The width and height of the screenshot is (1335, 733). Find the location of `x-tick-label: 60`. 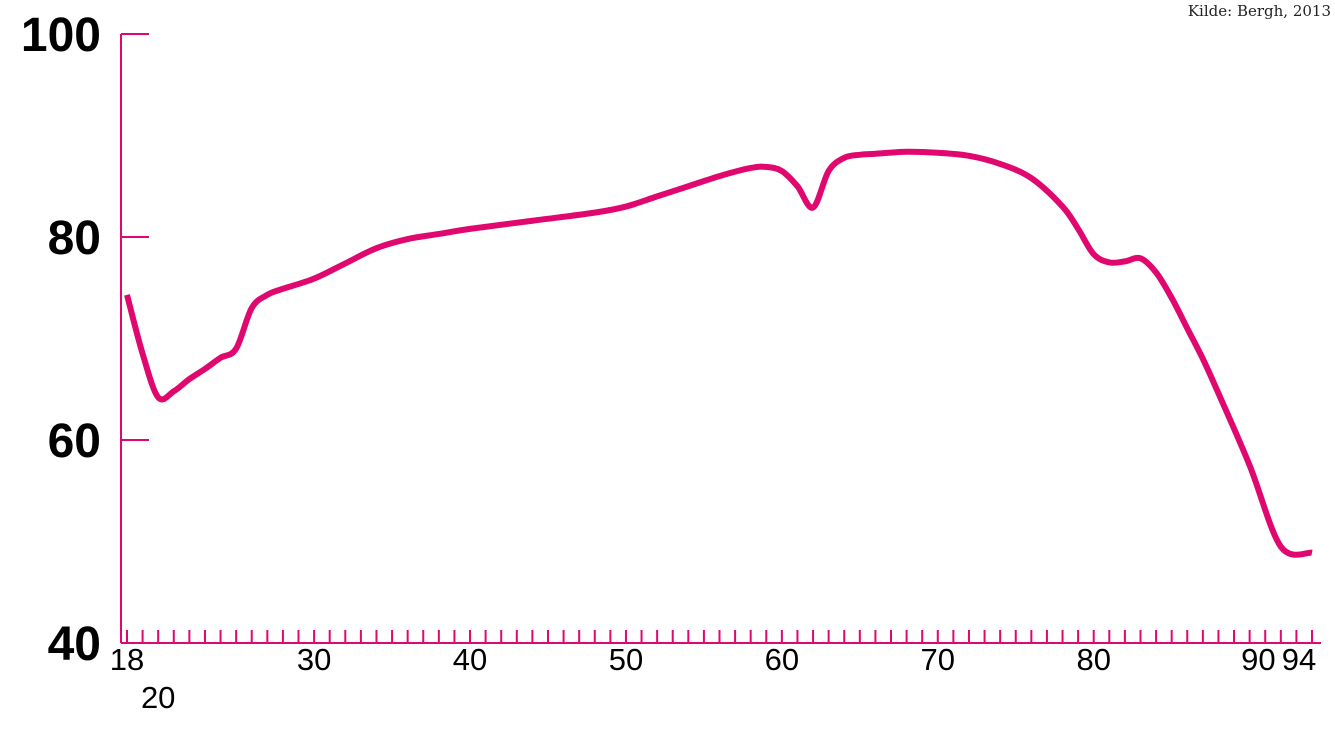

x-tick-label: 60 is located at coordinates (782, 659).